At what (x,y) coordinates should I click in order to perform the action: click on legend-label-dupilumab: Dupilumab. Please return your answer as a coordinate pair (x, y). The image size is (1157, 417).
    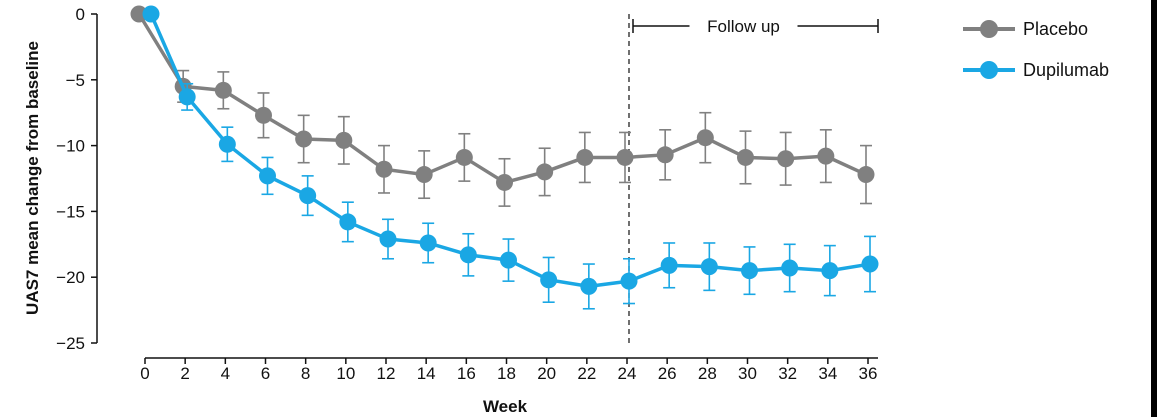
    Looking at the image, I should click on (1066, 70).